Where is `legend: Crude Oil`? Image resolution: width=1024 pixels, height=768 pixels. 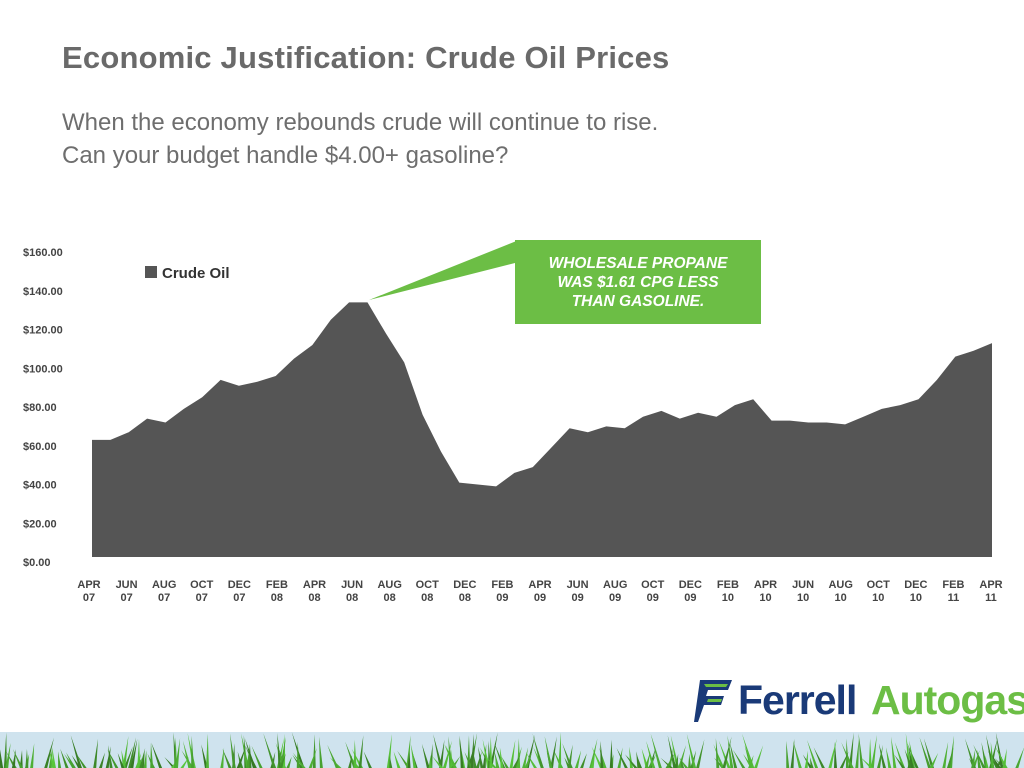
legend: Crude Oil is located at coordinates (187, 273).